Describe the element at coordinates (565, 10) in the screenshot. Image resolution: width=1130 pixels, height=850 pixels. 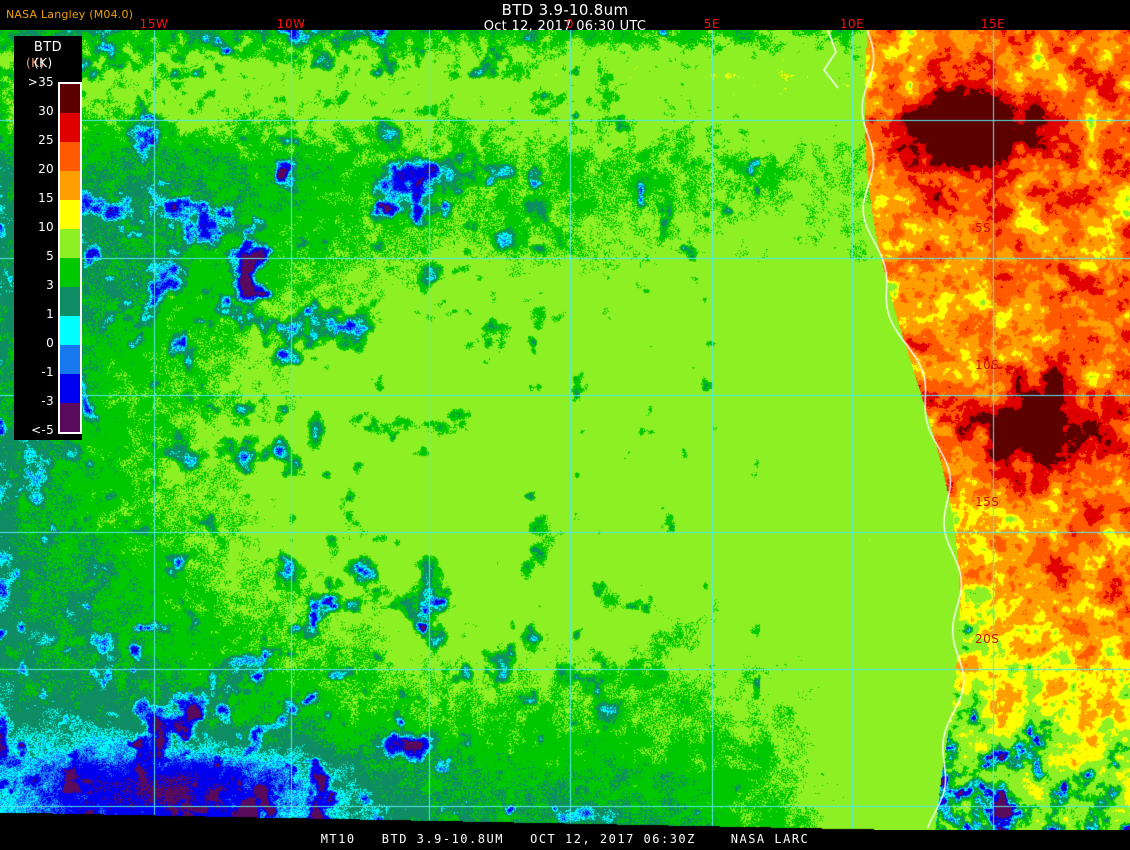
I see `page-title: BTD 3.9-10.8um` at that location.